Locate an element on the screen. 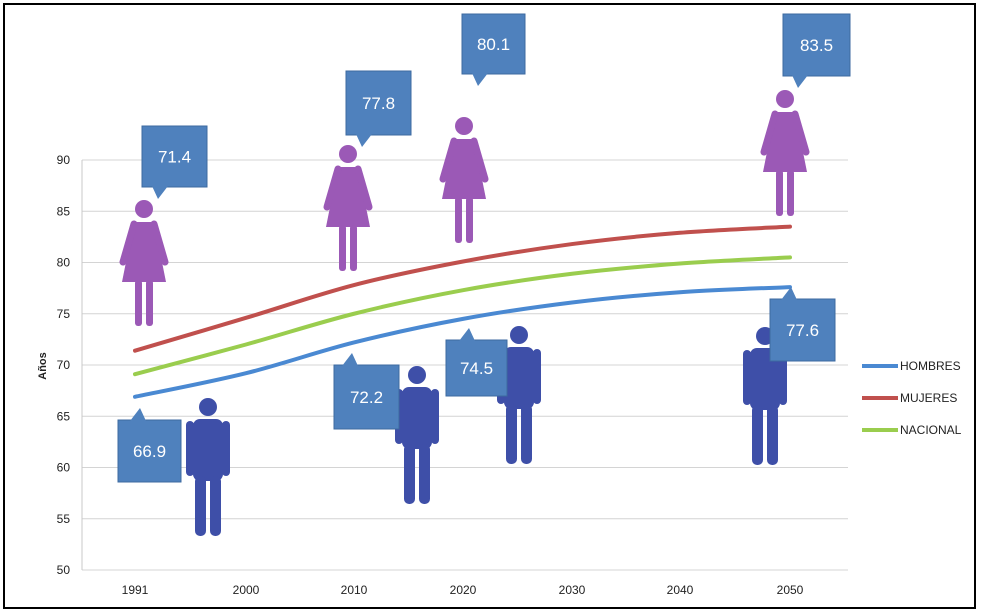 This screenshot has width=981, height=613. y-tick-label: 60 is located at coordinates (64, 468).